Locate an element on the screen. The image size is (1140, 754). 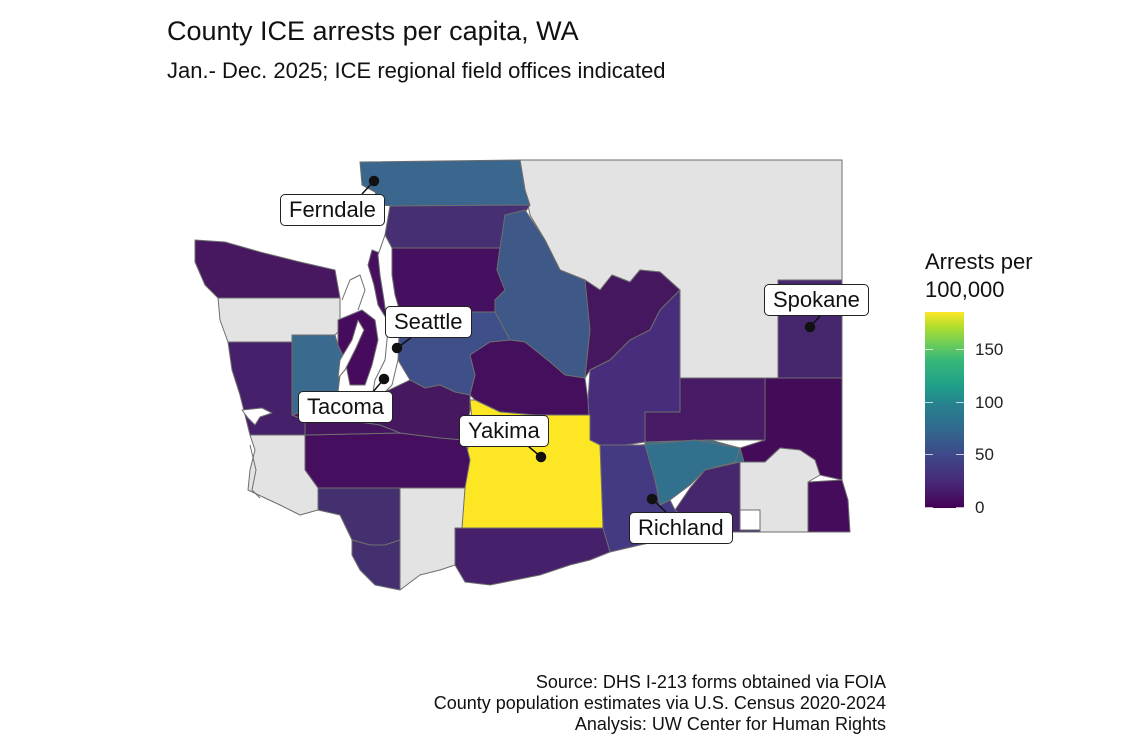
office-label-ferndale: Ferndale is located at coordinates (332, 210).